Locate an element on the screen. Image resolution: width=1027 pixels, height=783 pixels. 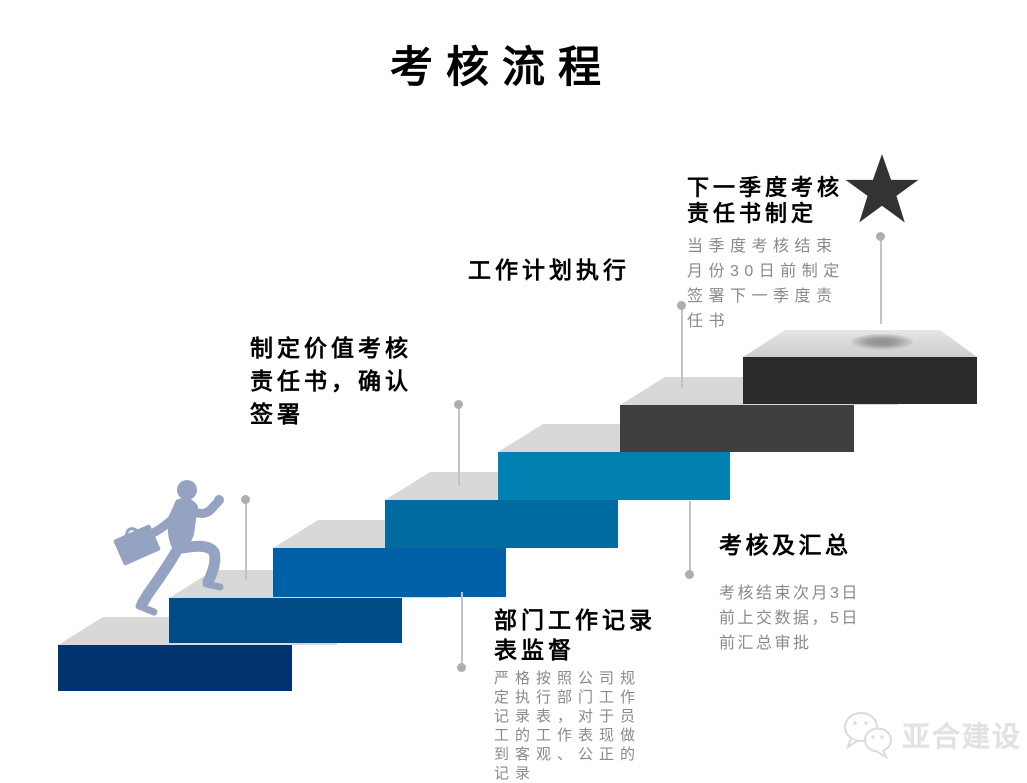
brand-name: 亚合建设 is located at coordinates (962, 736).